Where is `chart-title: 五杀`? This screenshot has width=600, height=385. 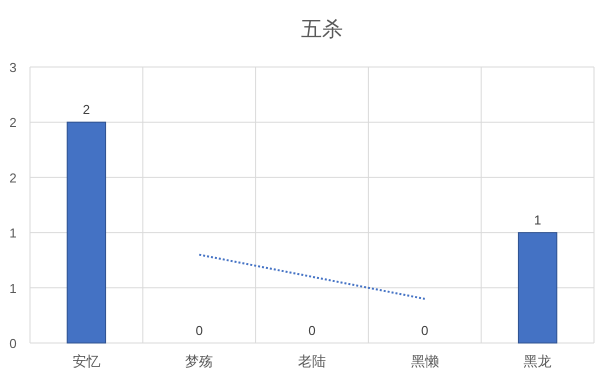
chart-title: 五杀 is located at coordinates (322, 29).